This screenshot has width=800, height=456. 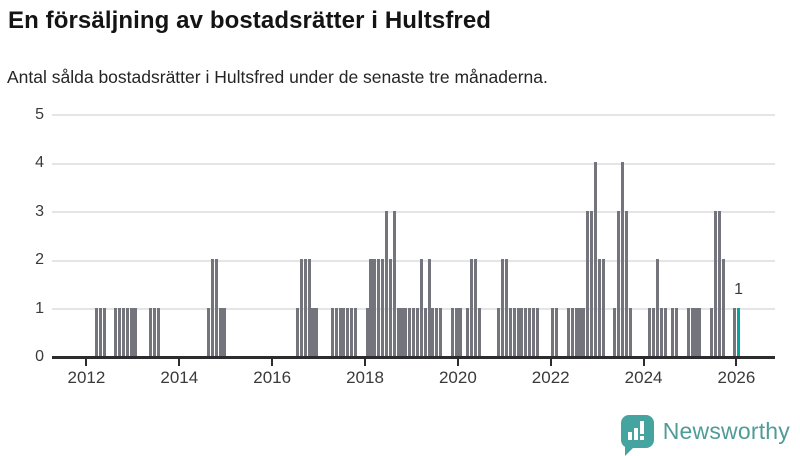 I want to click on speech-bubble-tail, so click(x=629, y=451).